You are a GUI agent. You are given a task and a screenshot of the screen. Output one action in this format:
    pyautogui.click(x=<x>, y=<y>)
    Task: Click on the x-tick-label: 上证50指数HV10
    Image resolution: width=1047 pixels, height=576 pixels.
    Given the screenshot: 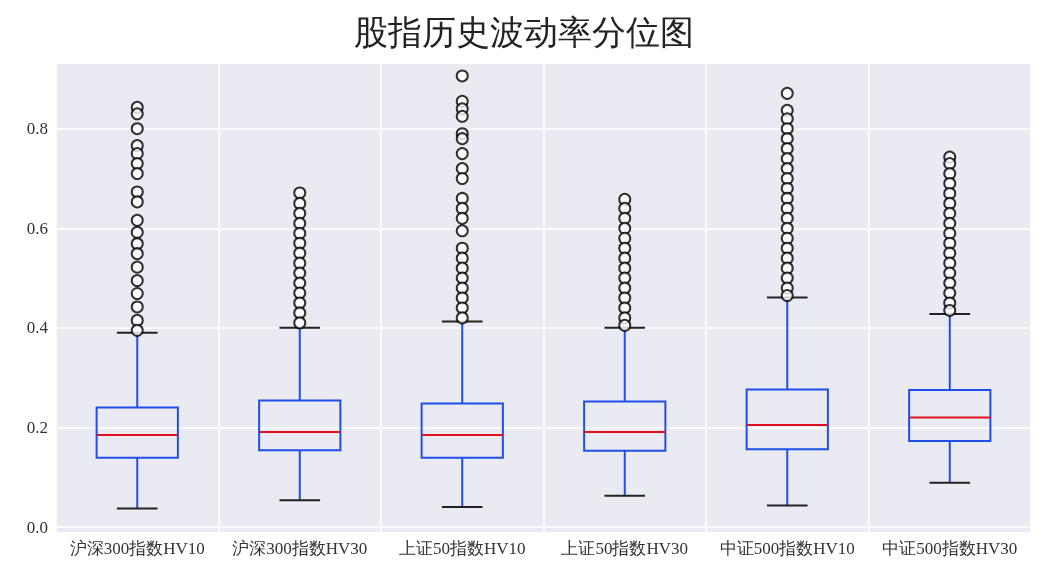 What is the action you would take?
    pyautogui.click(x=462, y=548)
    